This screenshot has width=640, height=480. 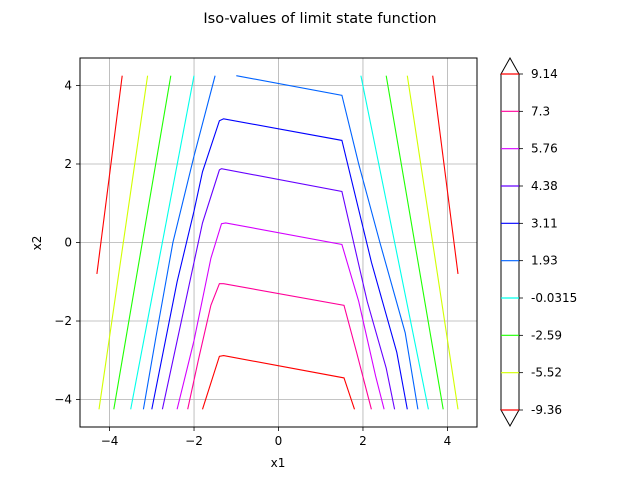 I want to click on x-tick-label: 2, so click(x=363, y=441).